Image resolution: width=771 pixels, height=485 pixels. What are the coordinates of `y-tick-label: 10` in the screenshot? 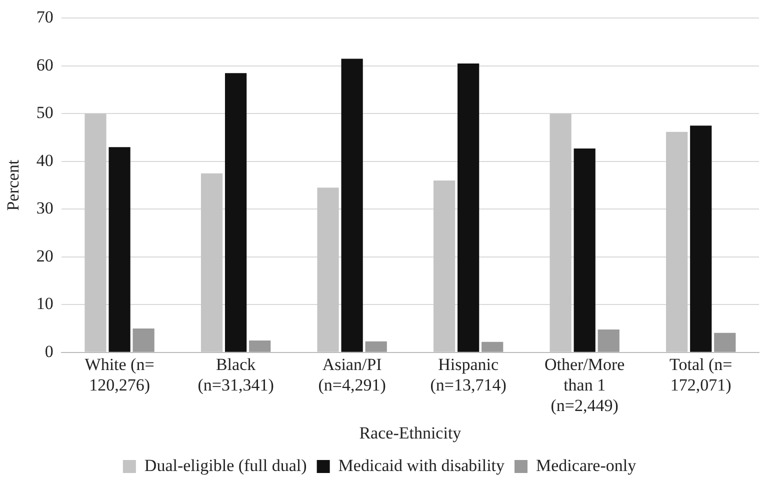 It's located at (45, 304).